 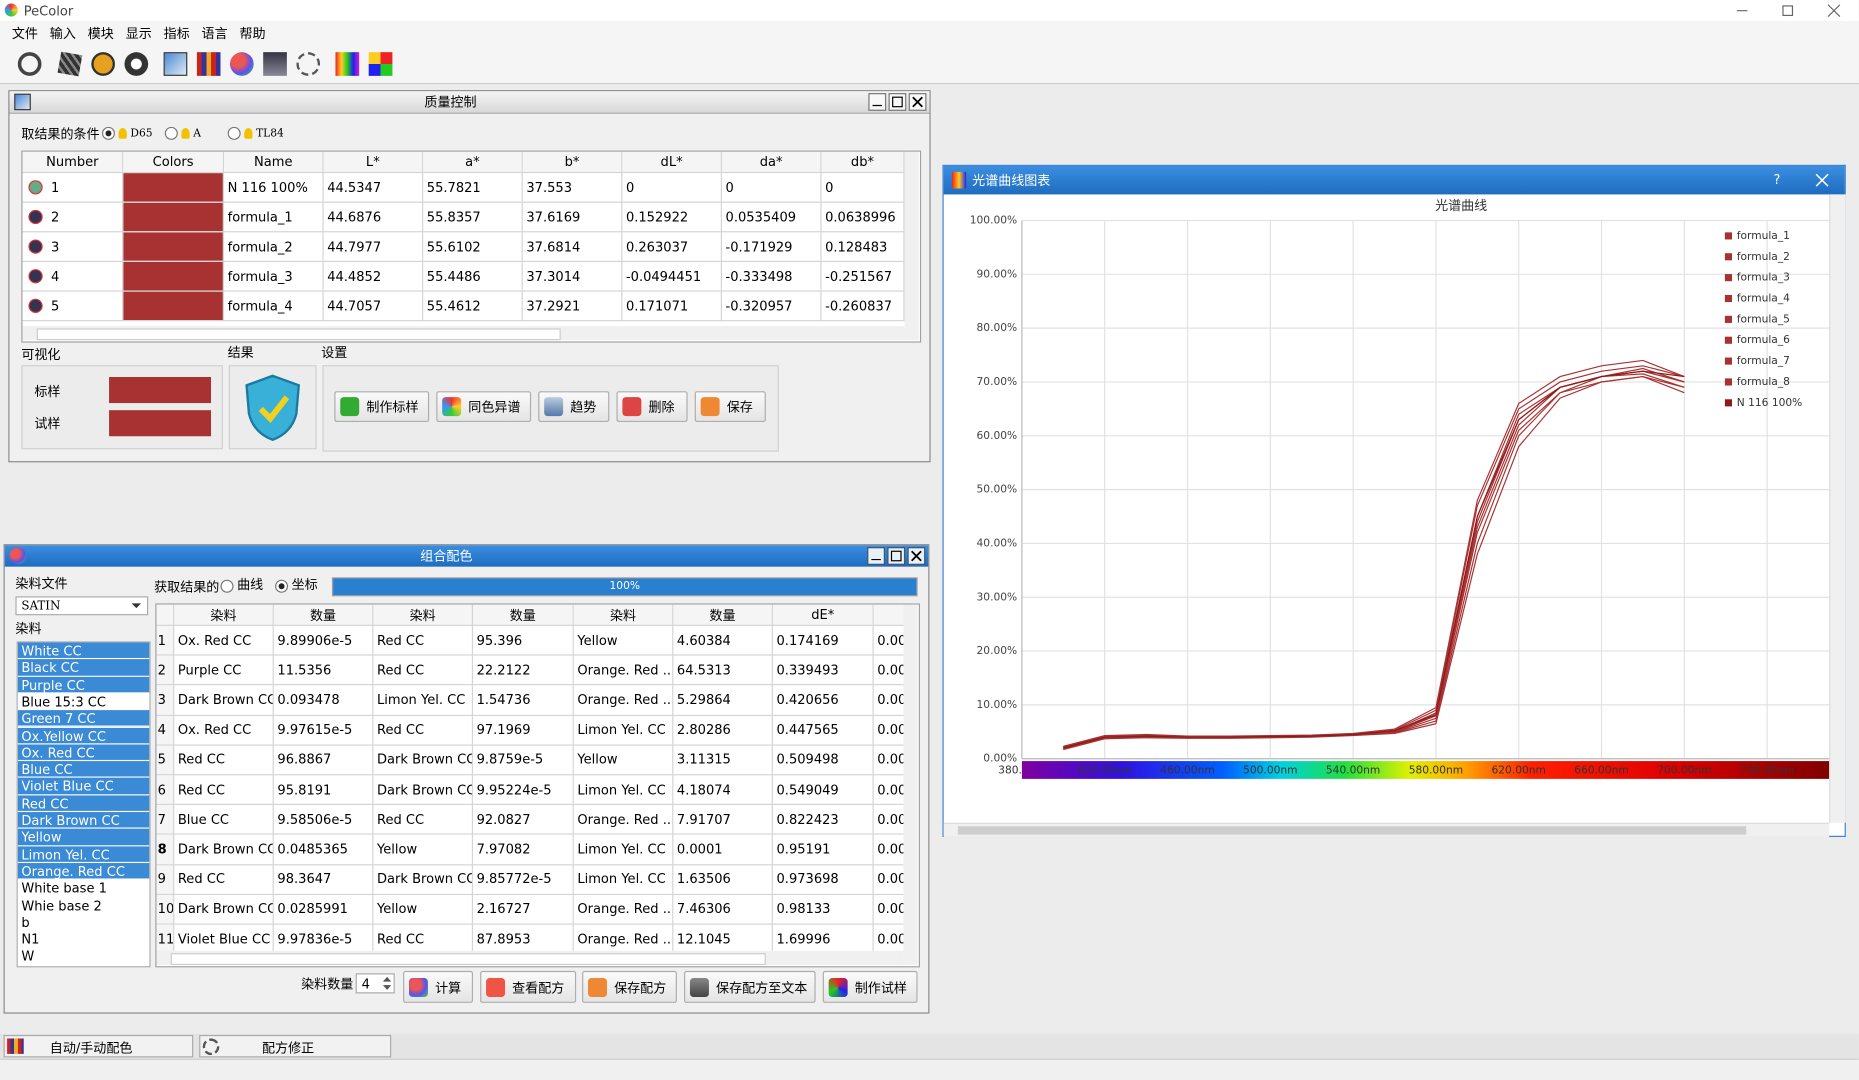 What do you see at coordinates (739, 407) in the screenshot?
I see `button-label: 保存` at bounding box center [739, 407].